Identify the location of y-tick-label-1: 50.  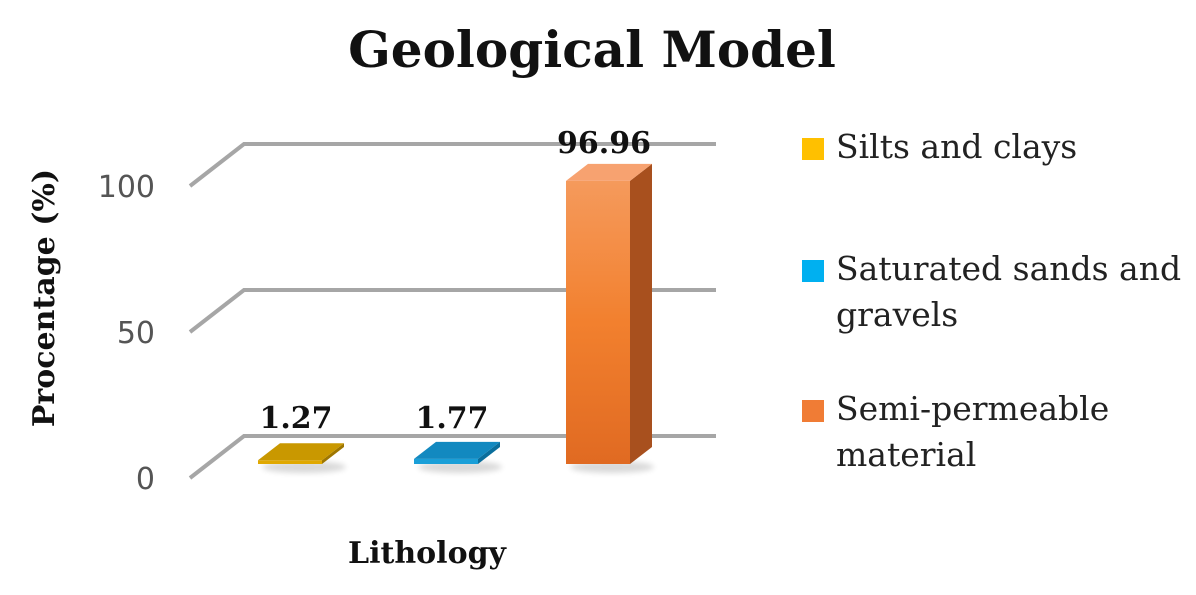
(136, 333).